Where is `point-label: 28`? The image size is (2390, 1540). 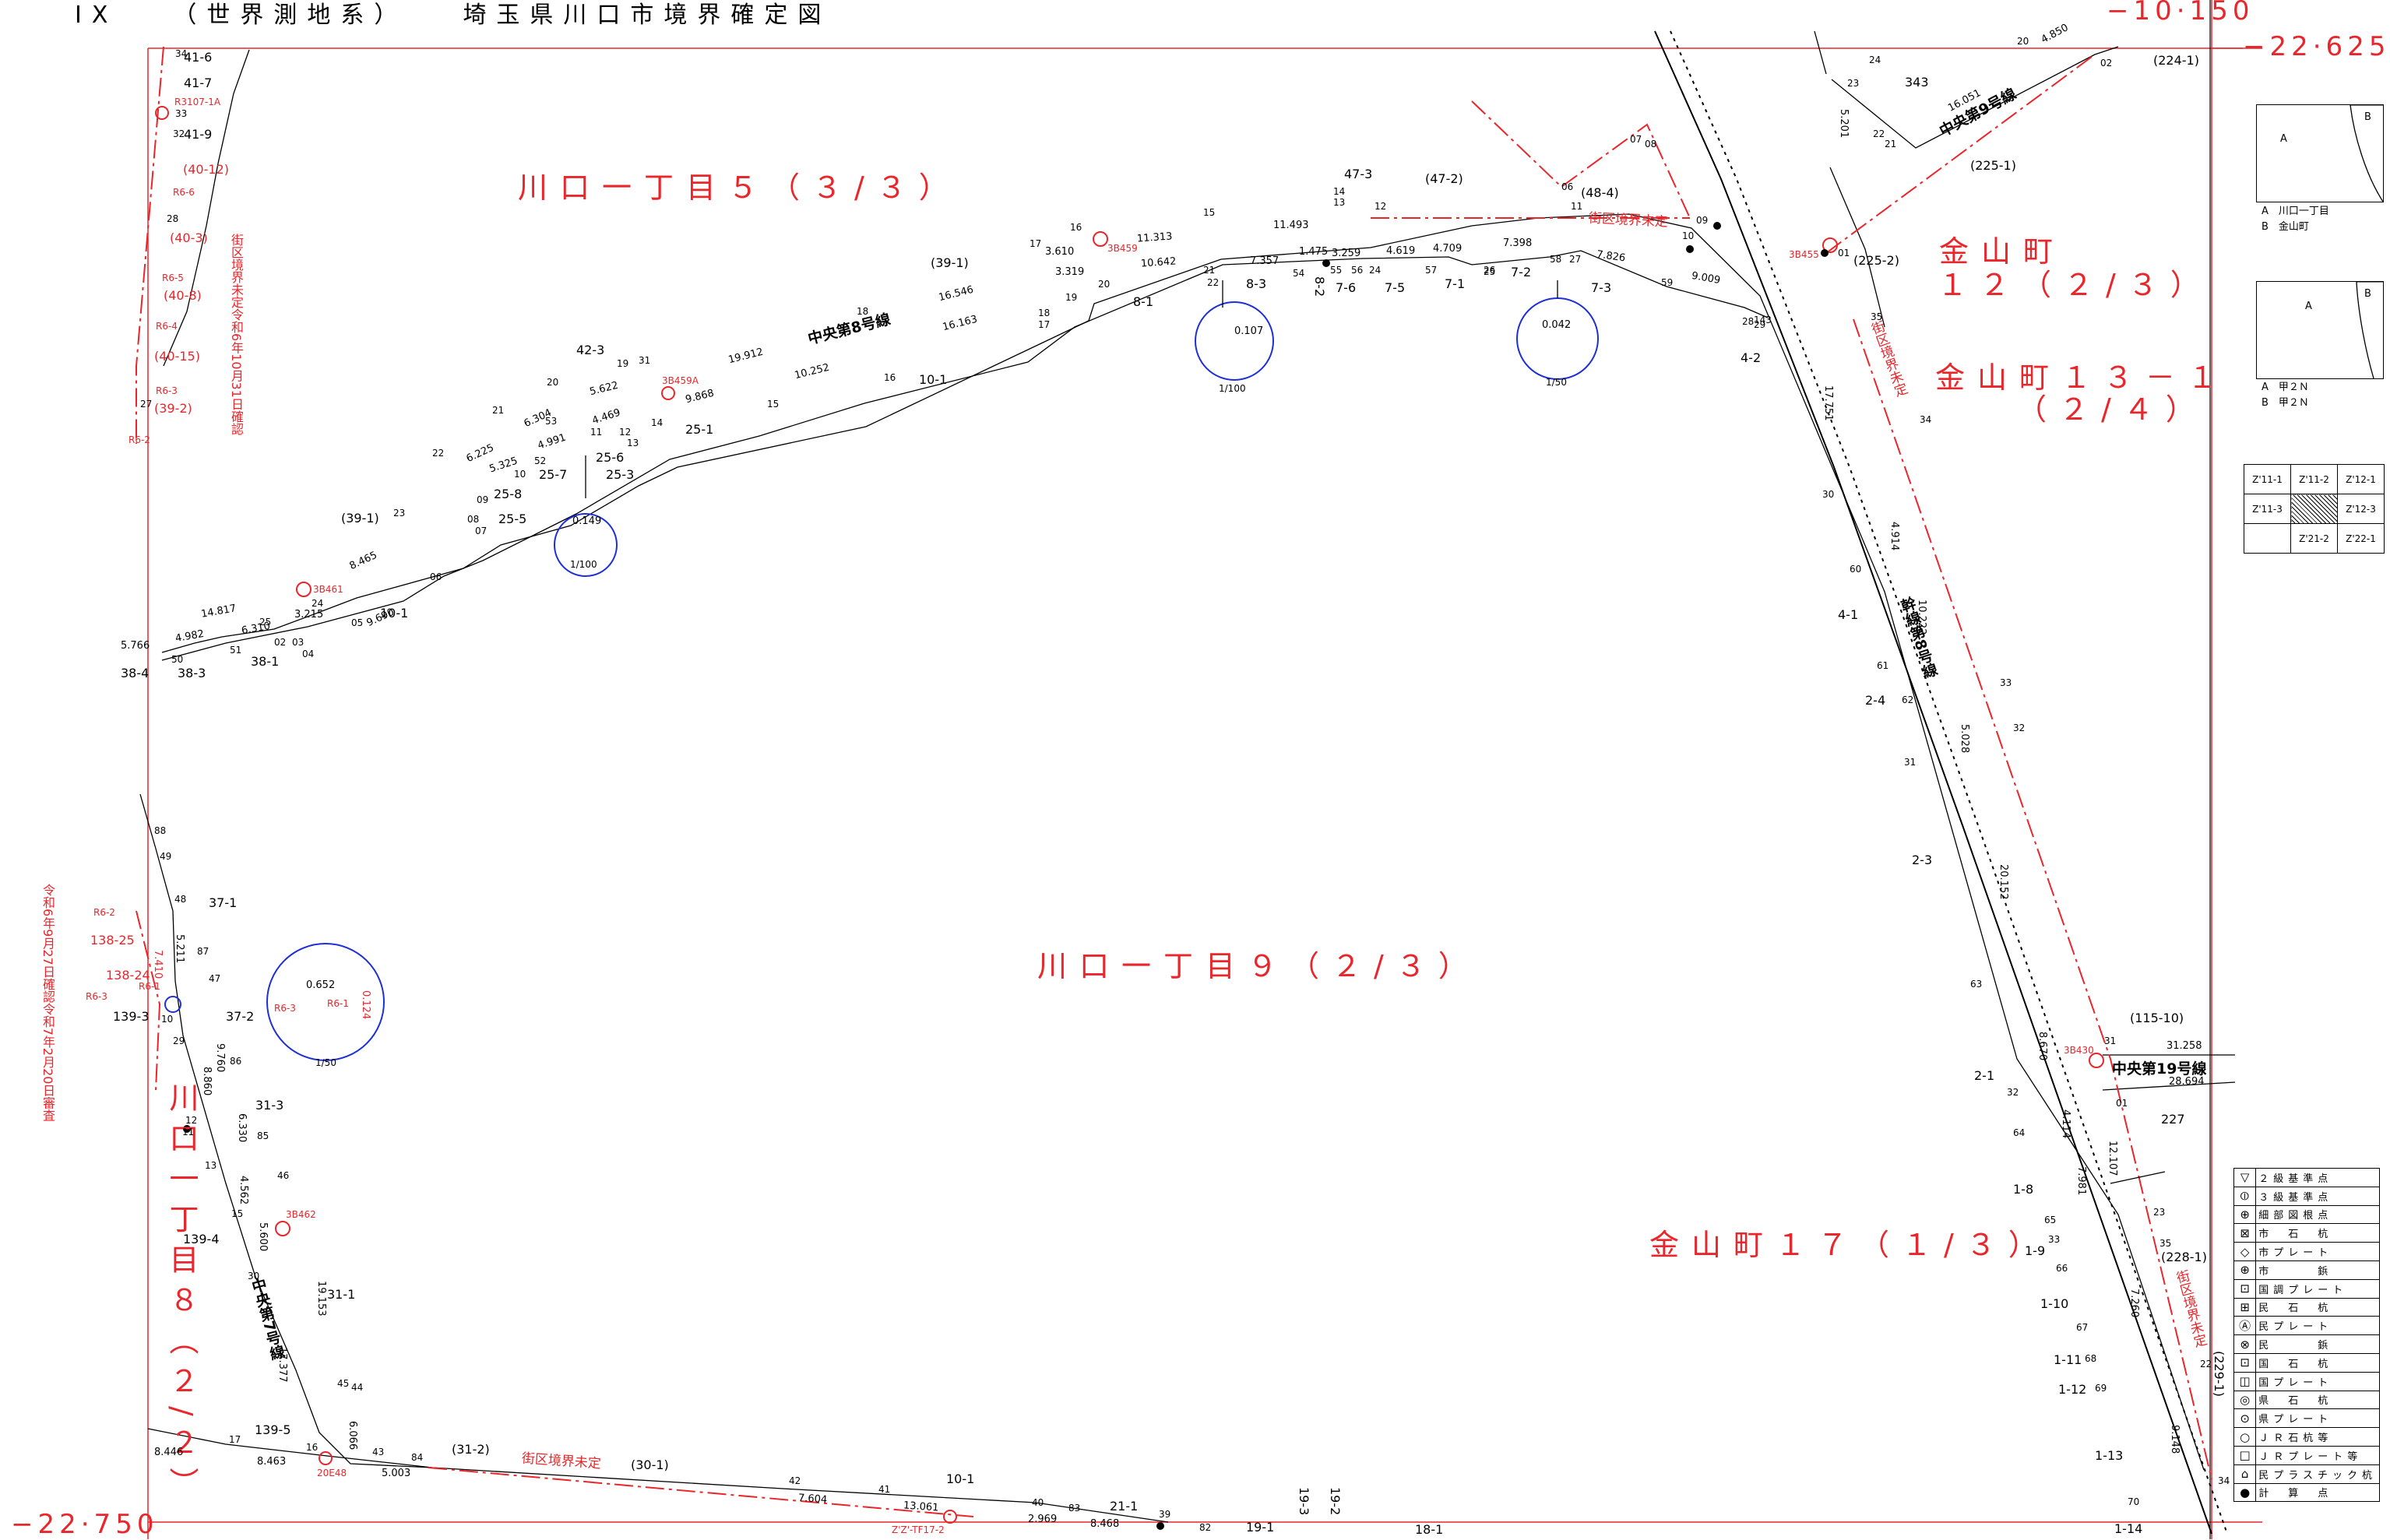 point-label: 28 is located at coordinates (173, 218).